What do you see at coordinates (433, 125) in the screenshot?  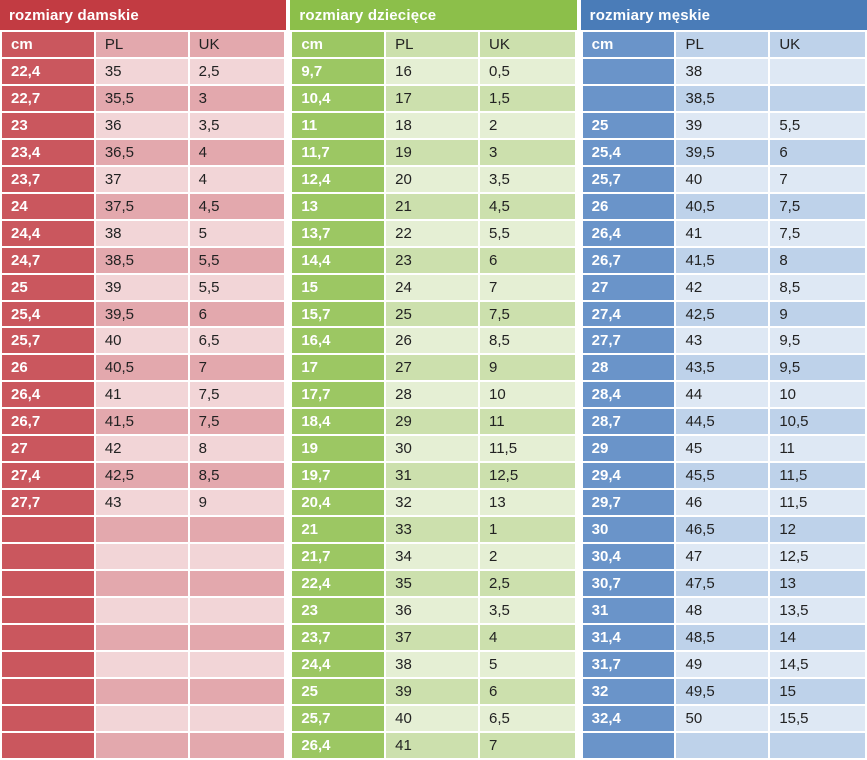 I see `table-row: 11 18 2` at bounding box center [433, 125].